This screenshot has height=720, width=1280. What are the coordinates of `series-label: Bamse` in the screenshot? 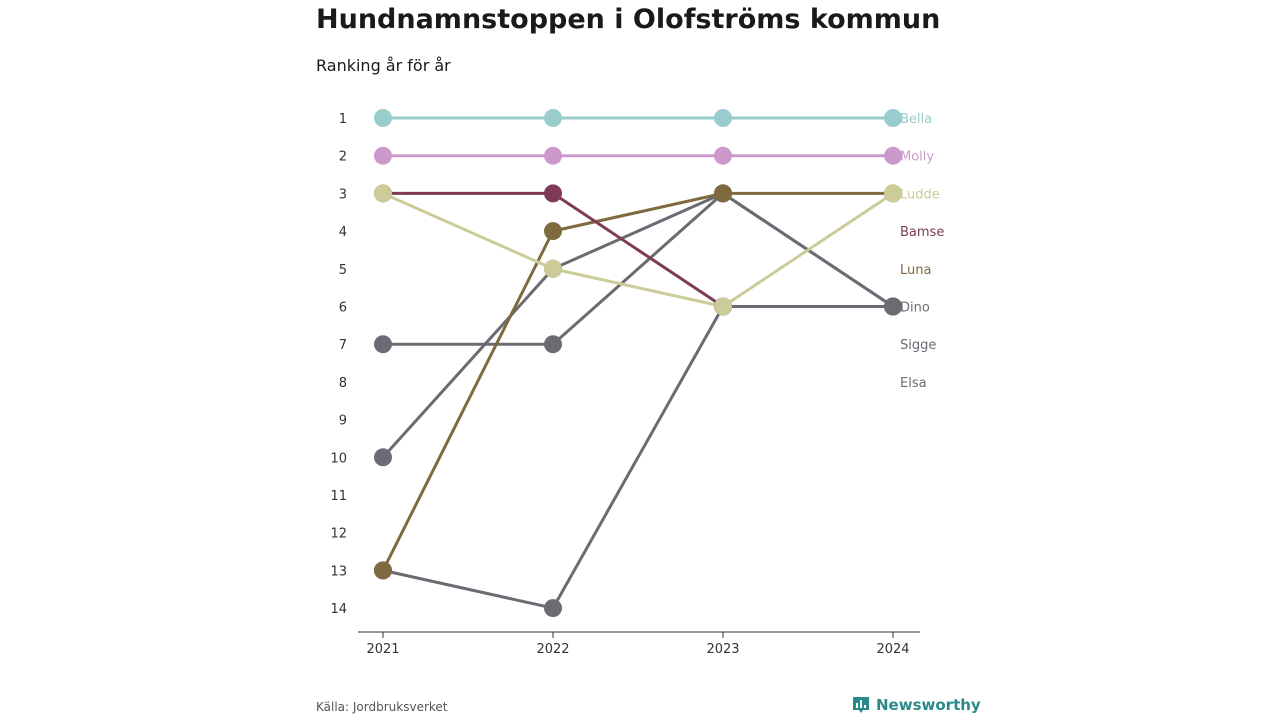 It's located at (922, 232).